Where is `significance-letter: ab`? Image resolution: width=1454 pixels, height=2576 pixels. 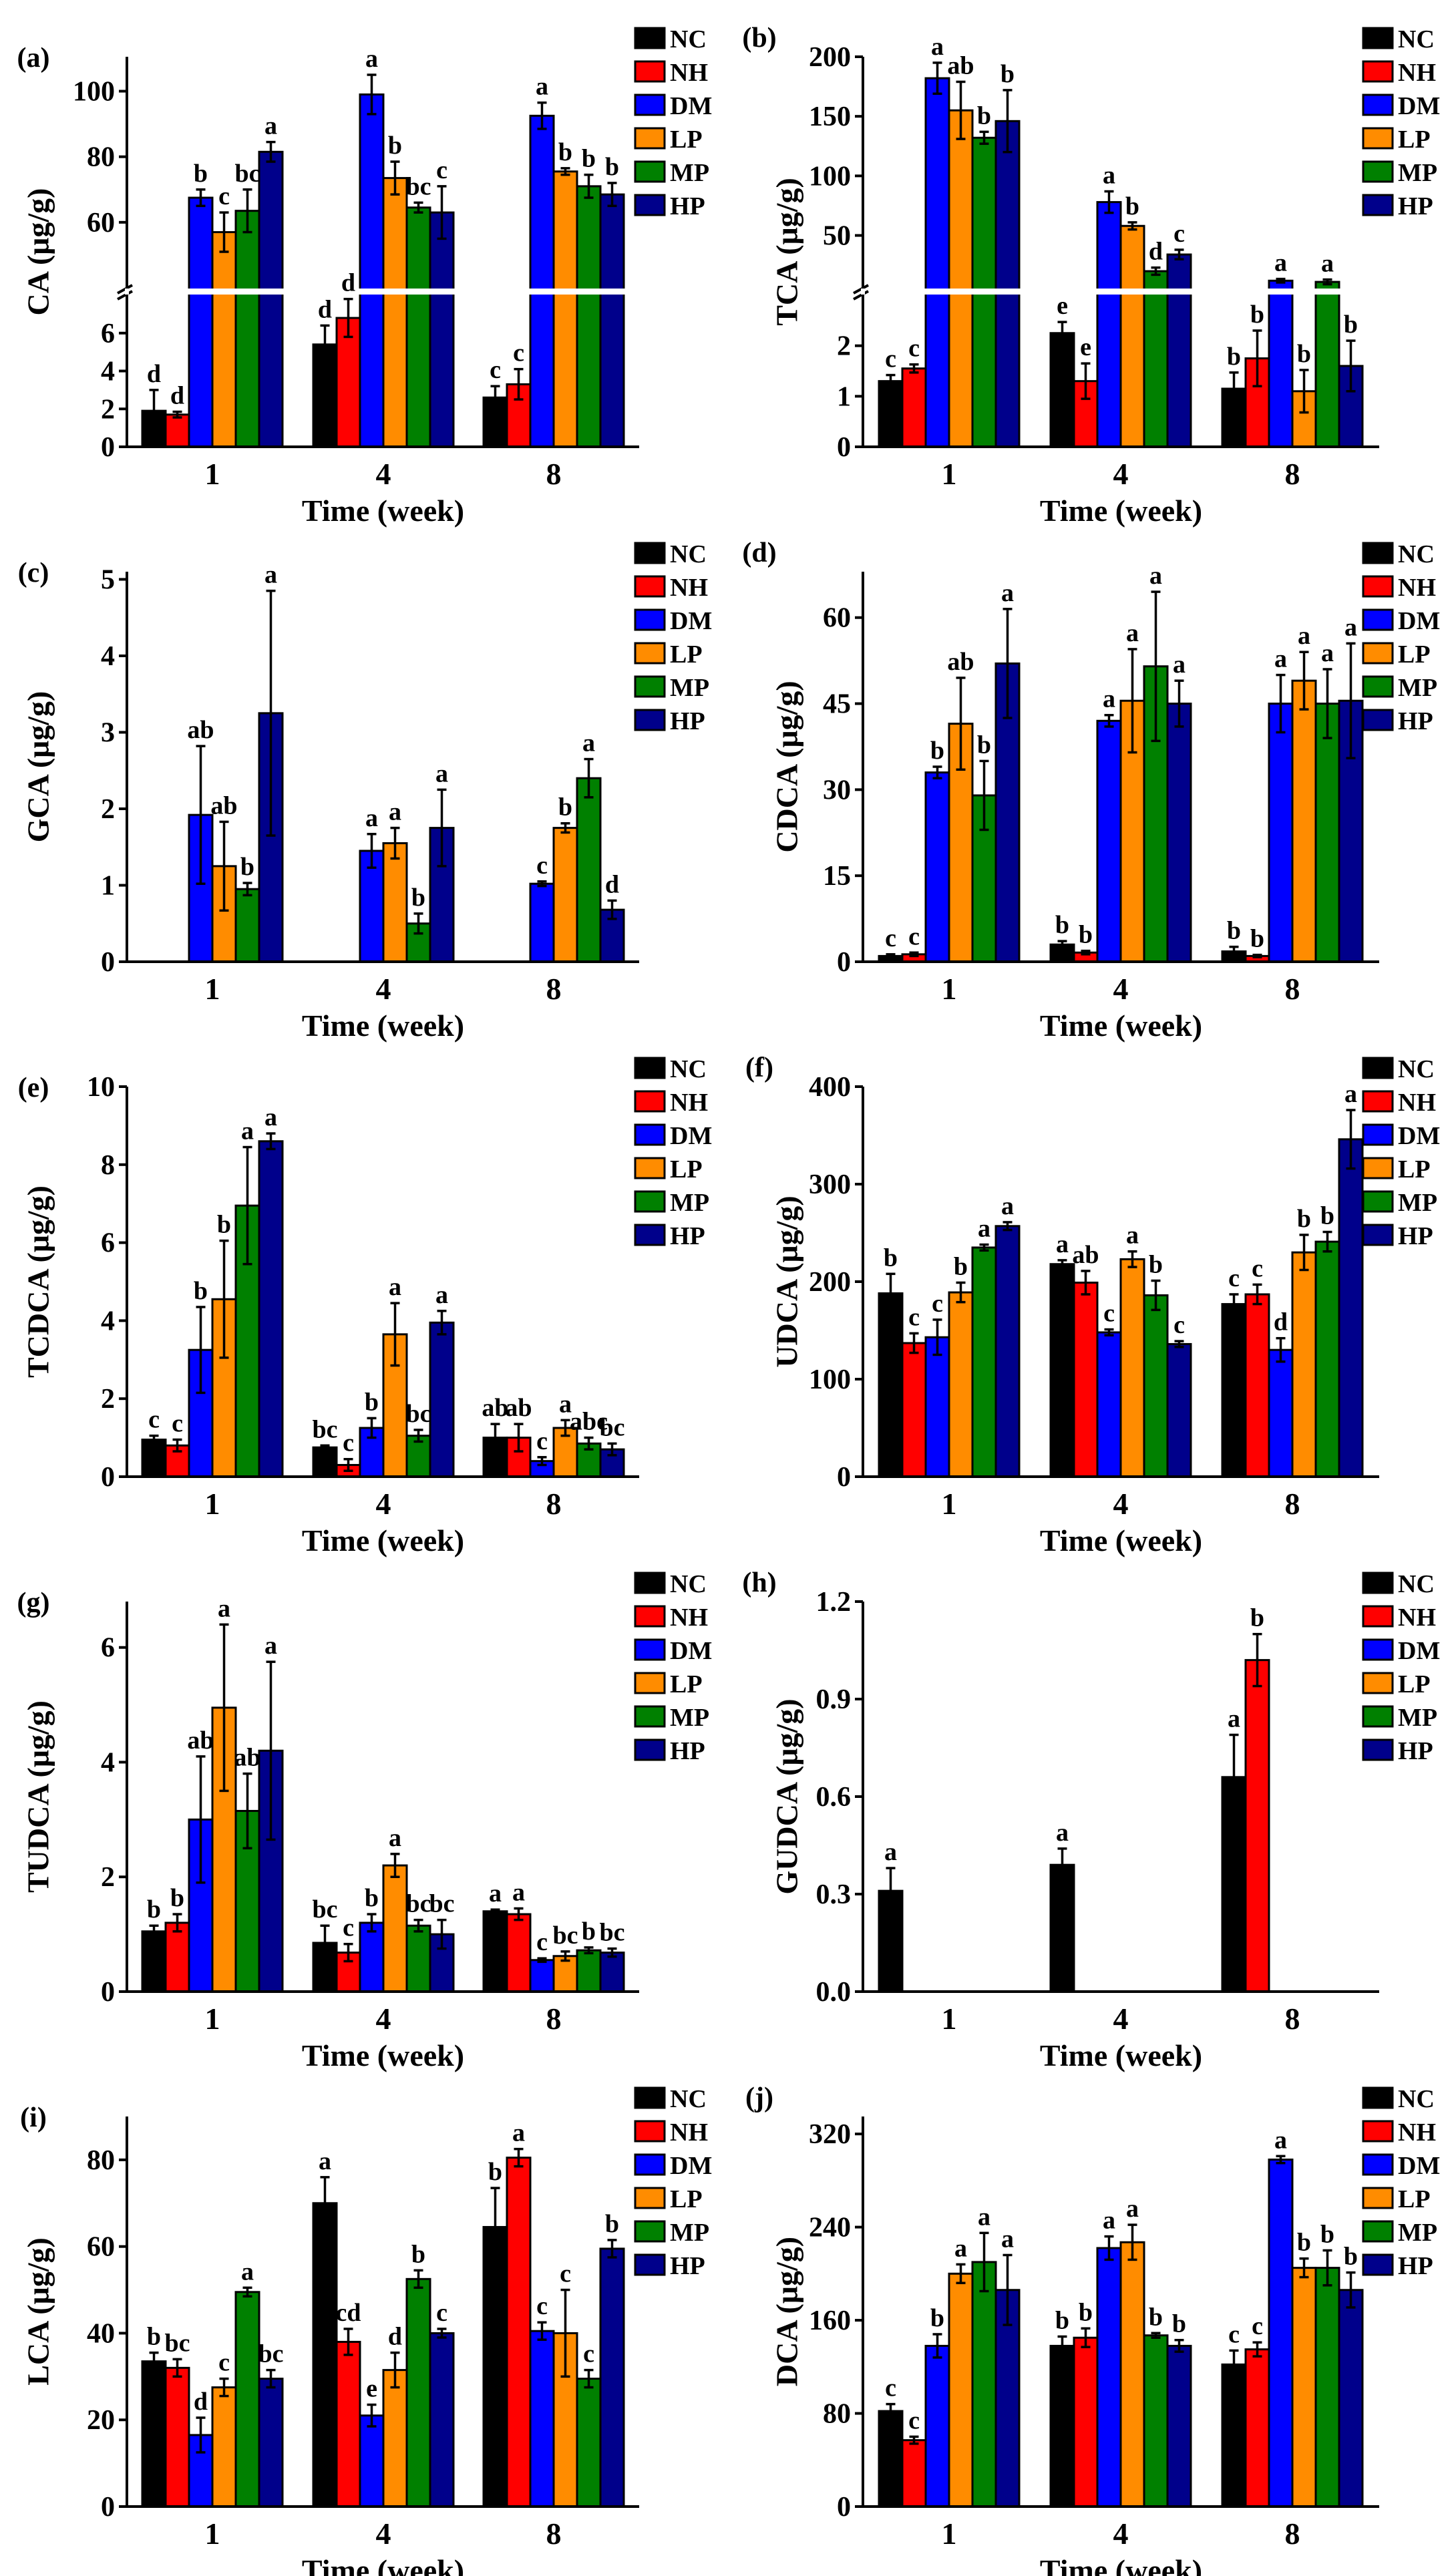 significance-letter: ab is located at coordinates (960, 662).